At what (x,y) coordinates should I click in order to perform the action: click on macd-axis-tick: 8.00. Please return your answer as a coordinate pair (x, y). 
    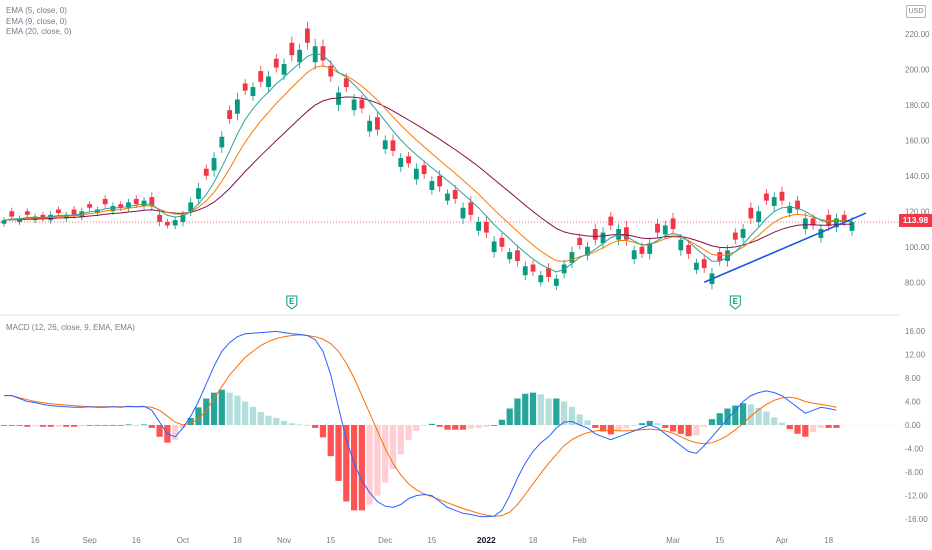
    Looking at the image, I should click on (913, 378).